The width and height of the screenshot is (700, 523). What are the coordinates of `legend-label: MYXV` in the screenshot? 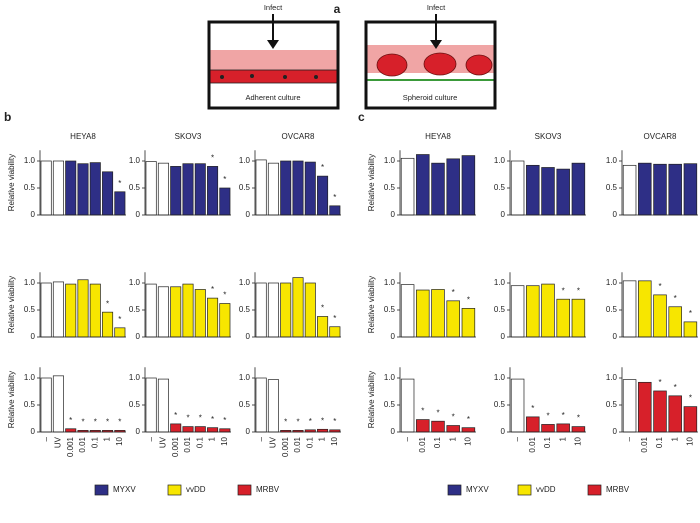 It's located at (477, 489).